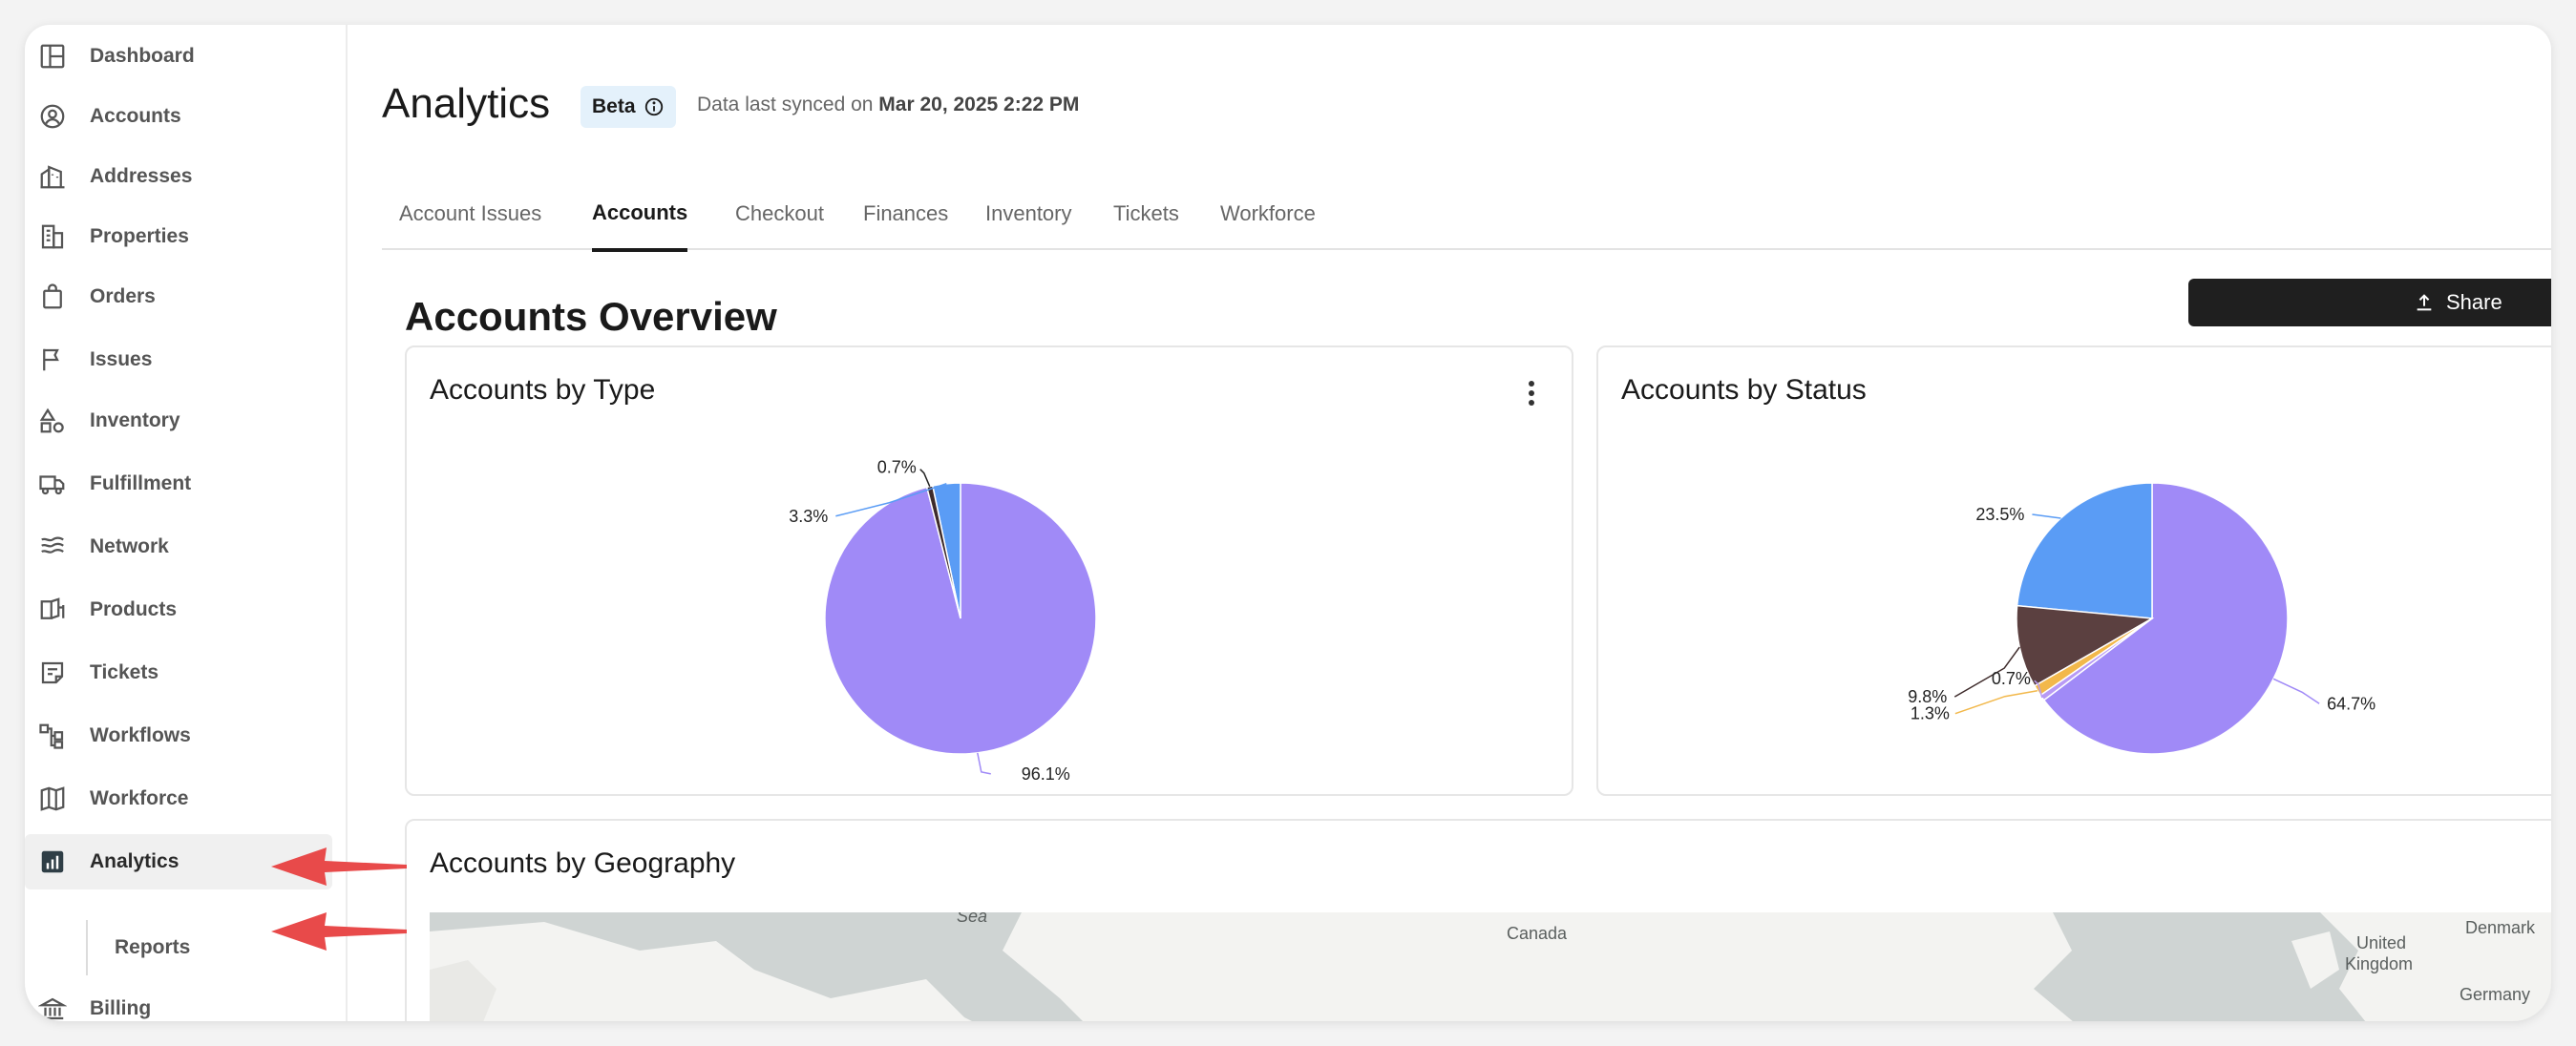 The height and width of the screenshot is (1046, 2576). Describe the element at coordinates (2424, 302) in the screenshot. I see `upload-icon` at that location.